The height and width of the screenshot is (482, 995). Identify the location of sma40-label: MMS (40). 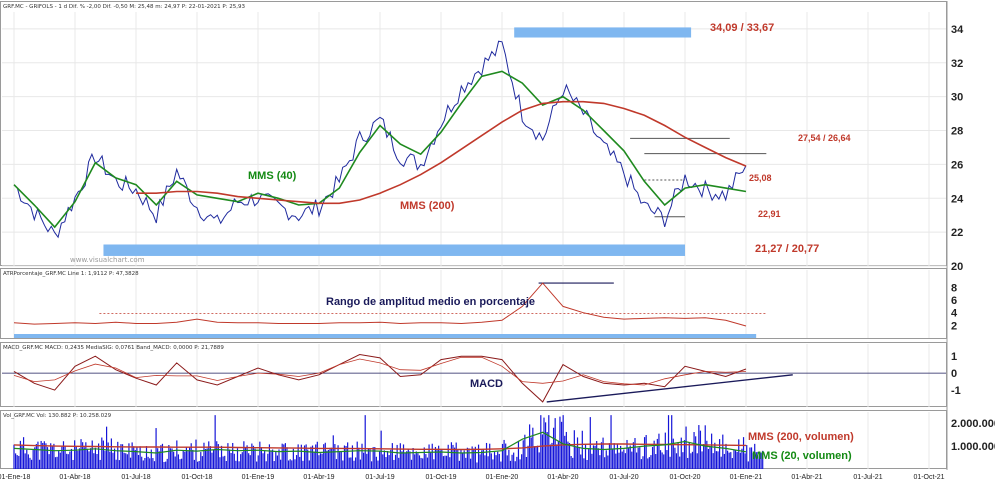
(272, 176).